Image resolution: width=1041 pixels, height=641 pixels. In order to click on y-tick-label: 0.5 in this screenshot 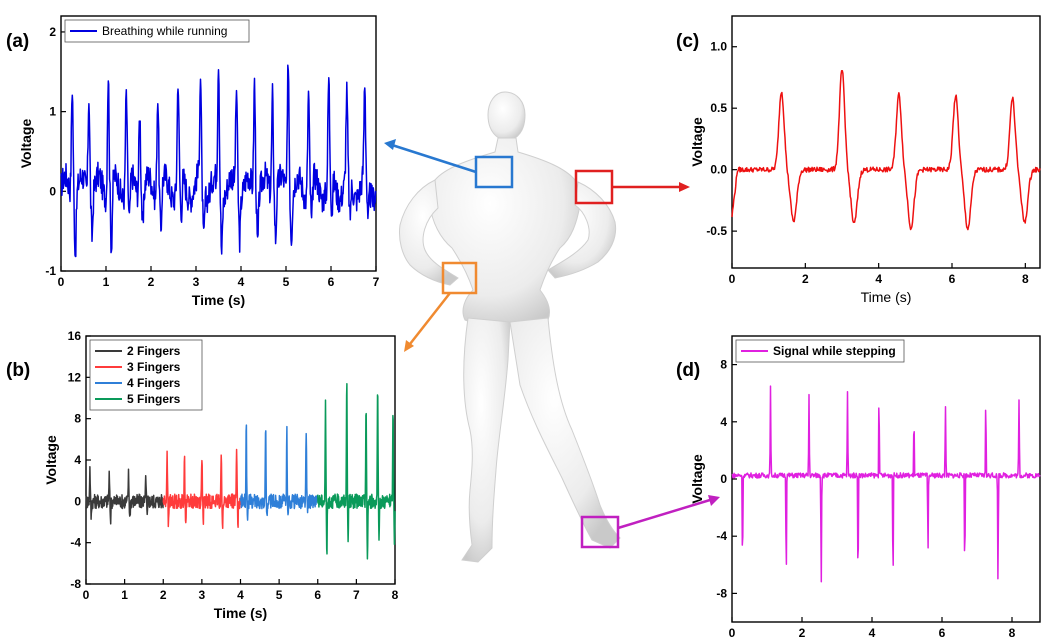, I will do `click(718, 108)`.